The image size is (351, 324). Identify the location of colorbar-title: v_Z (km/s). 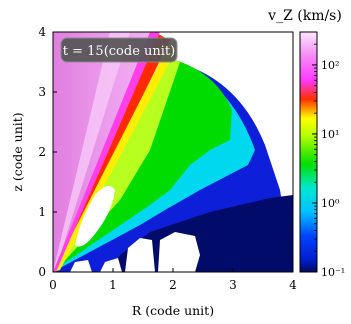
(304, 16).